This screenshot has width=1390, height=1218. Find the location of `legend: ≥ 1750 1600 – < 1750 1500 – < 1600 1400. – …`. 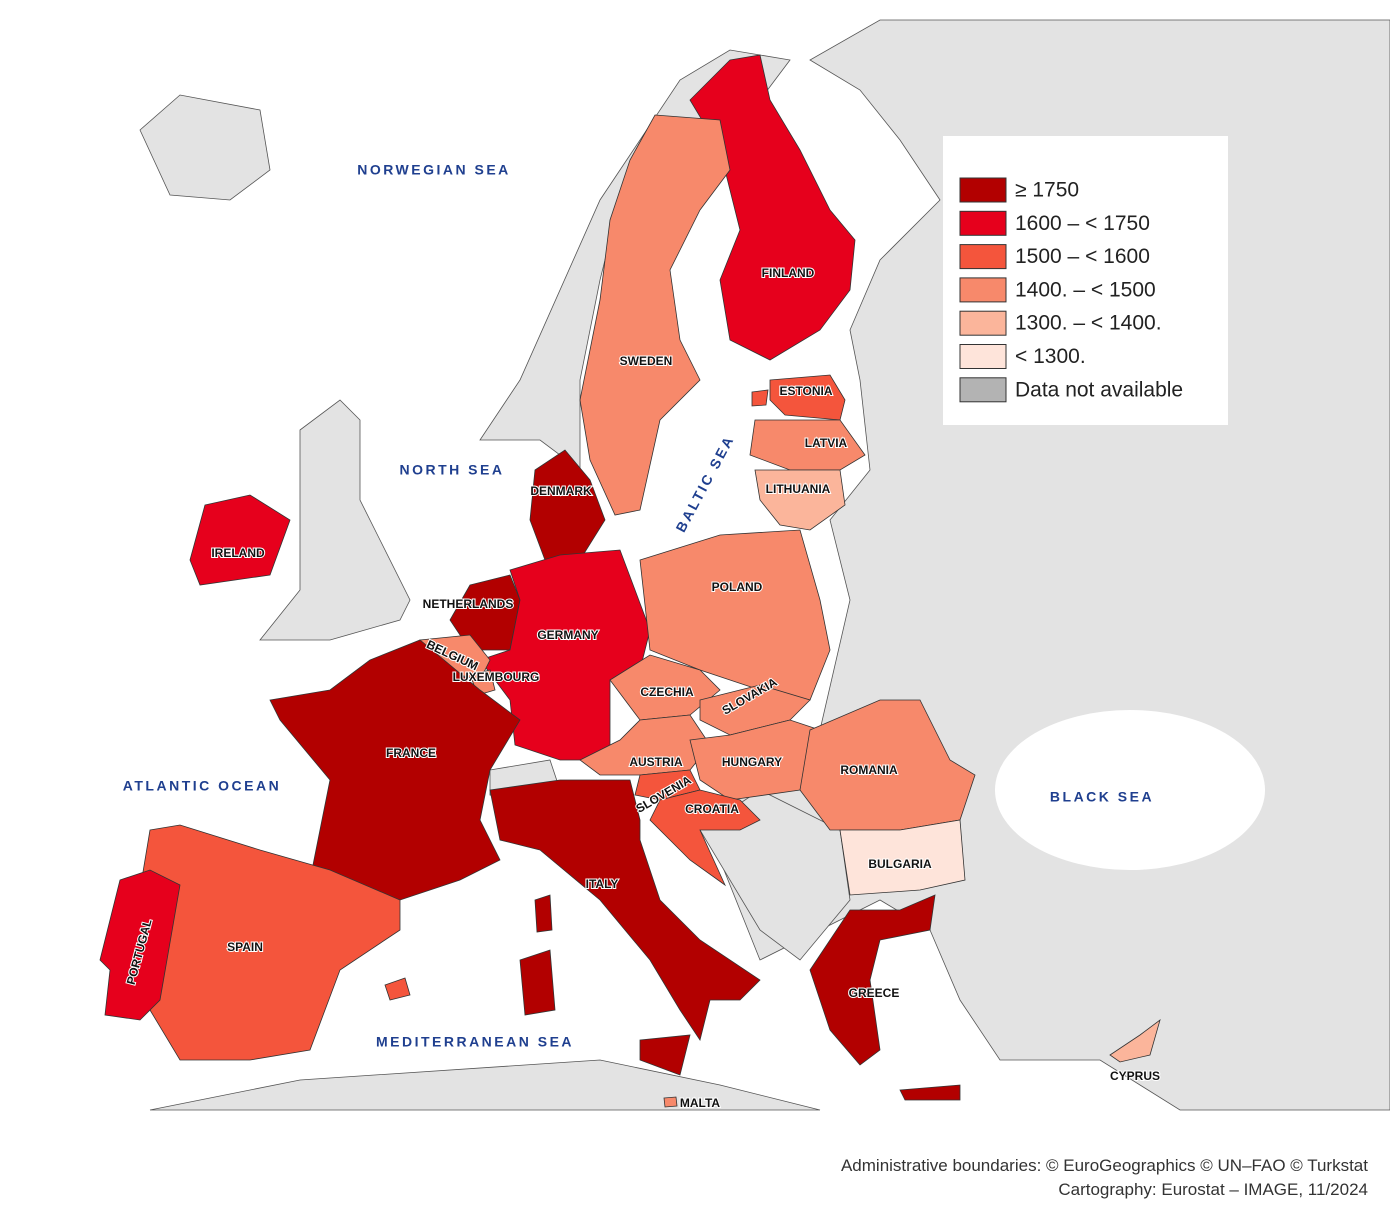

legend: ≥ 1750 1600 – < 1750 1500 – < 1600 1400. – … is located at coordinates (1085, 280).